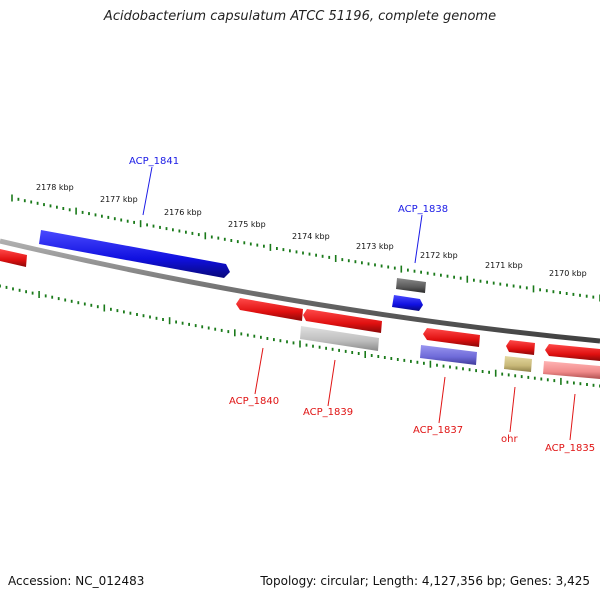  Describe the element at coordinates (518, 364) in the screenshot. I see `cog-box-ohr` at that location.